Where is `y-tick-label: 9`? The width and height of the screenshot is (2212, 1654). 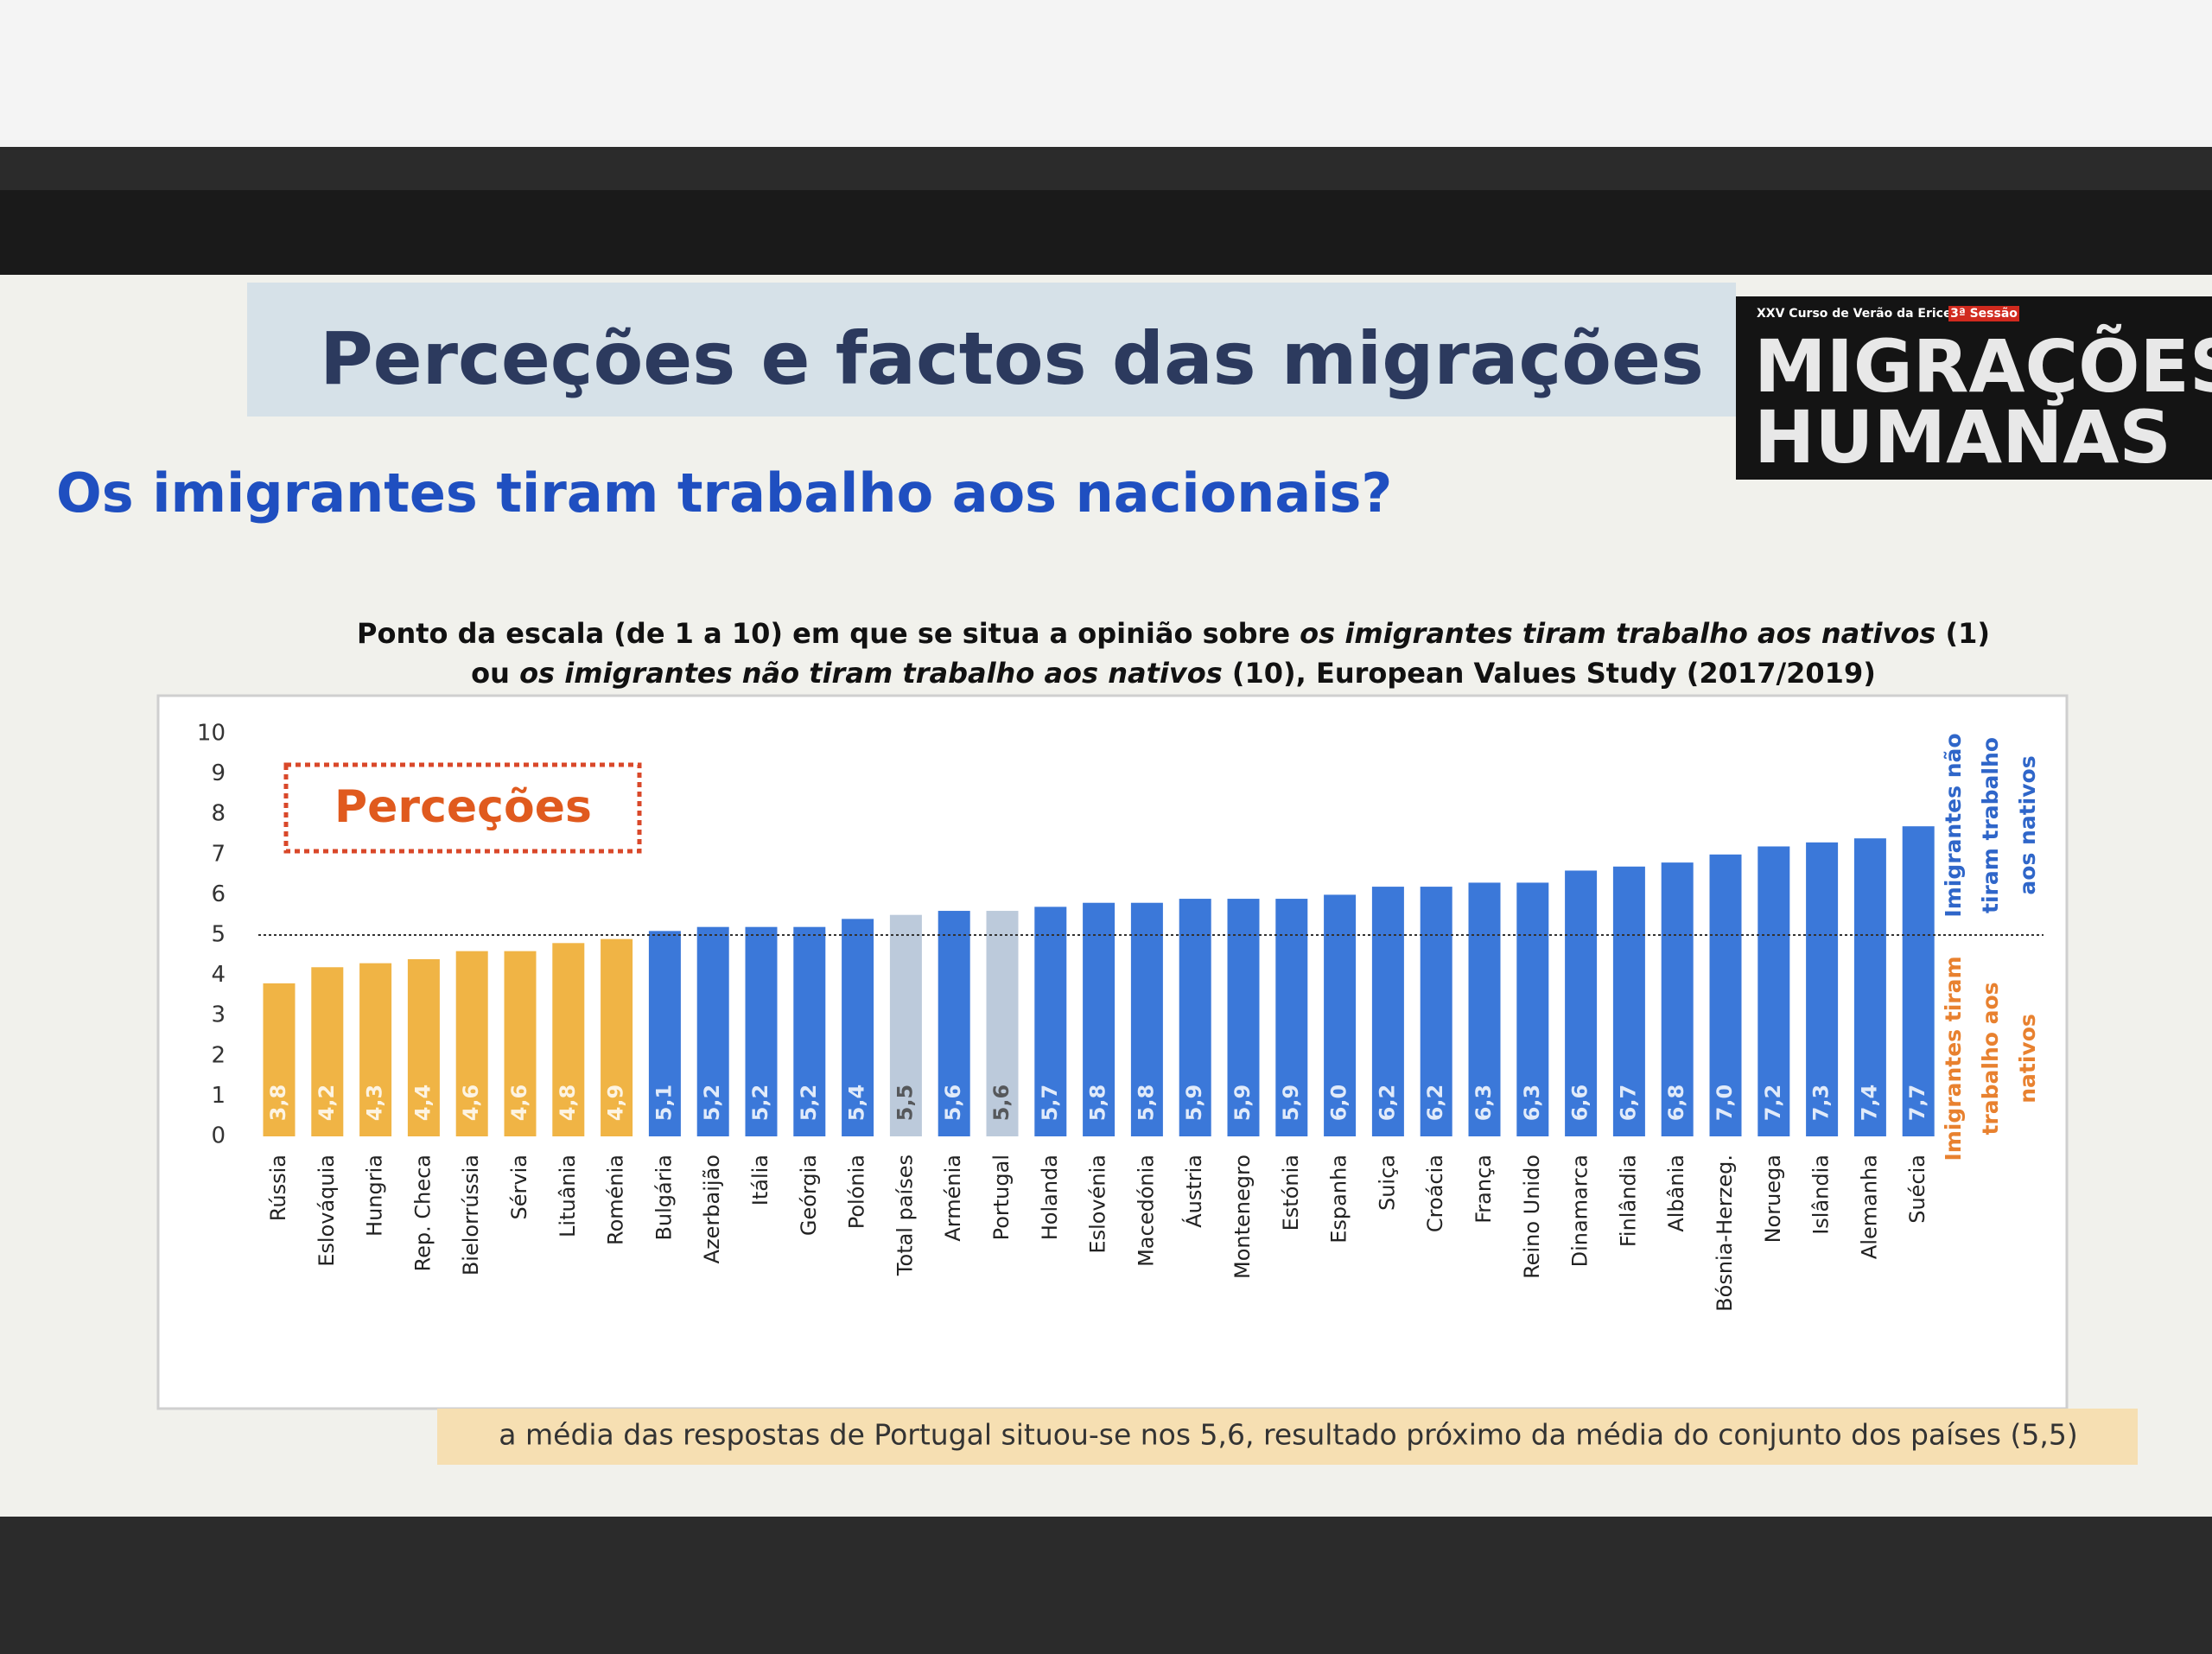
y-tick-label: 9 is located at coordinates (218, 773).